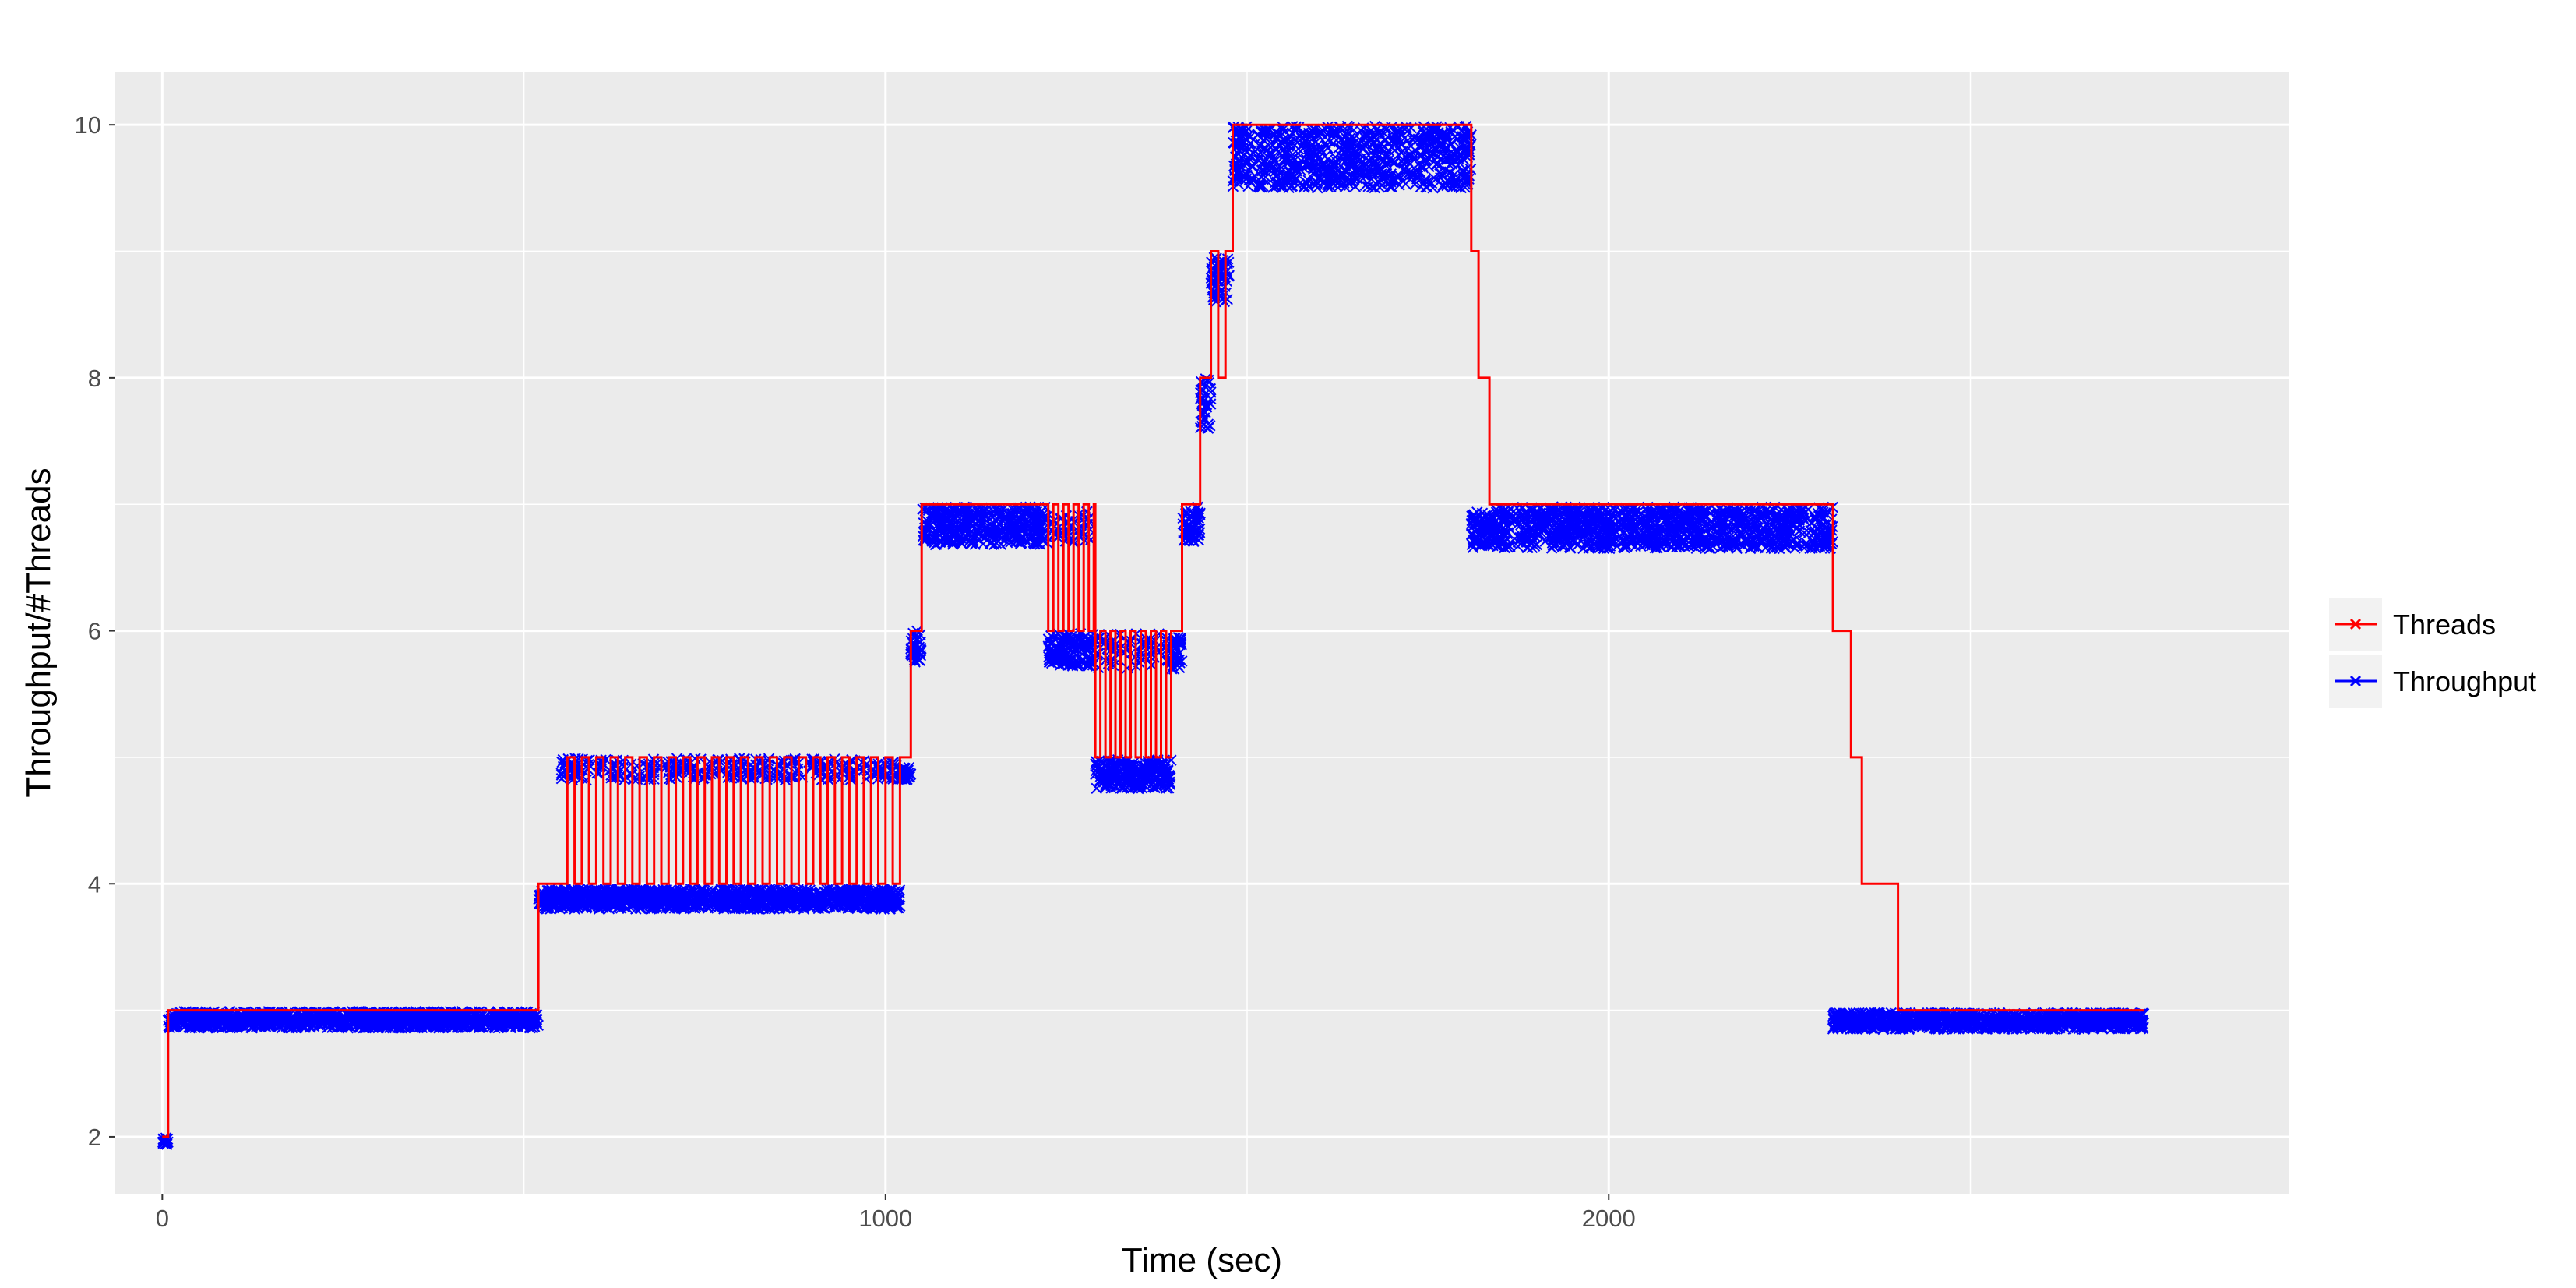 This screenshot has height=1288, width=2576. What do you see at coordinates (1609, 1218) in the screenshot?
I see `x-tick-label: 2000` at bounding box center [1609, 1218].